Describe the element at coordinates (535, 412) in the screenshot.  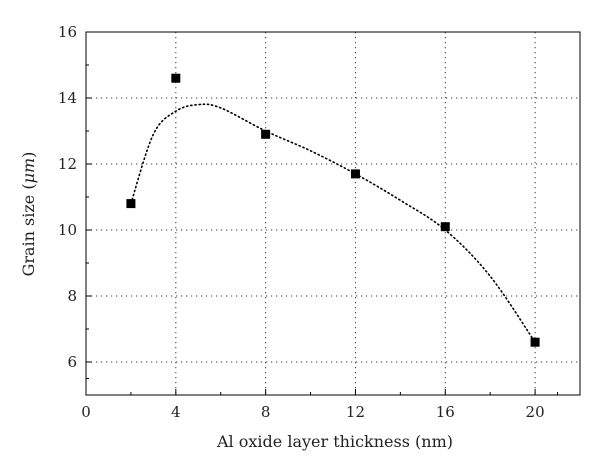
I see `x-tick-label: 20` at that location.